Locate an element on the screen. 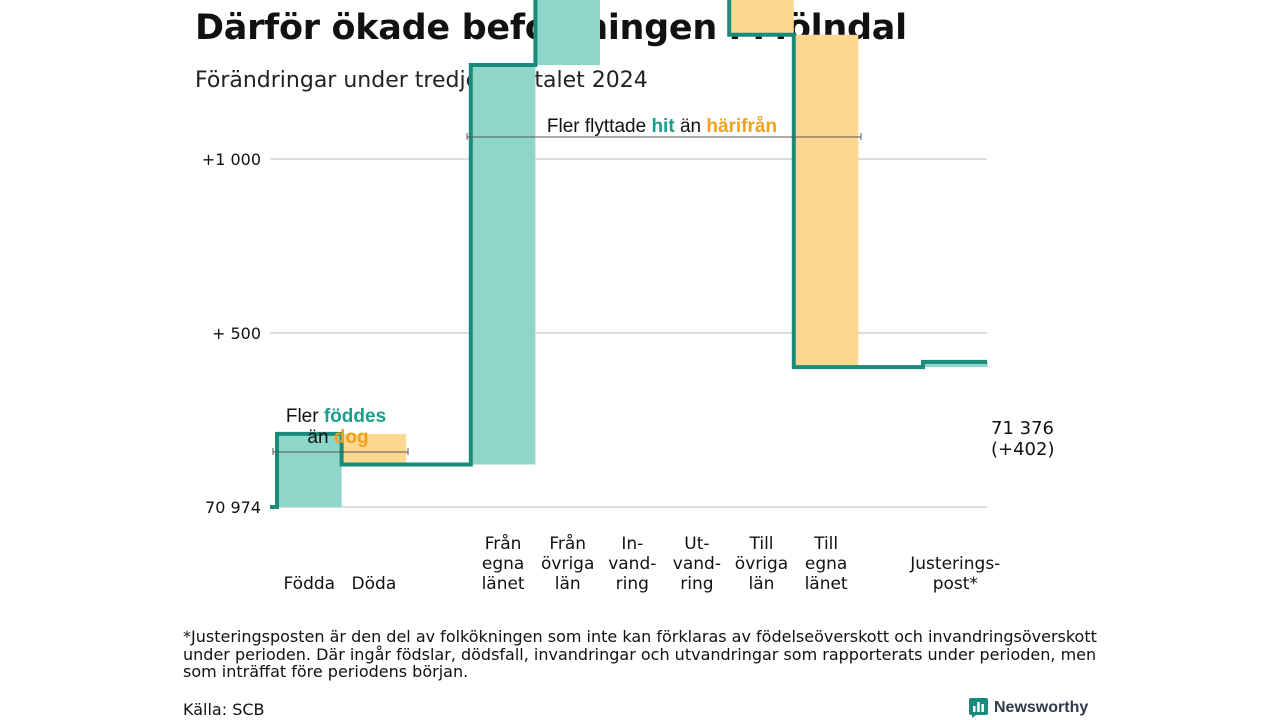  end-label-total: 71 376 is located at coordinates (1022, 428).